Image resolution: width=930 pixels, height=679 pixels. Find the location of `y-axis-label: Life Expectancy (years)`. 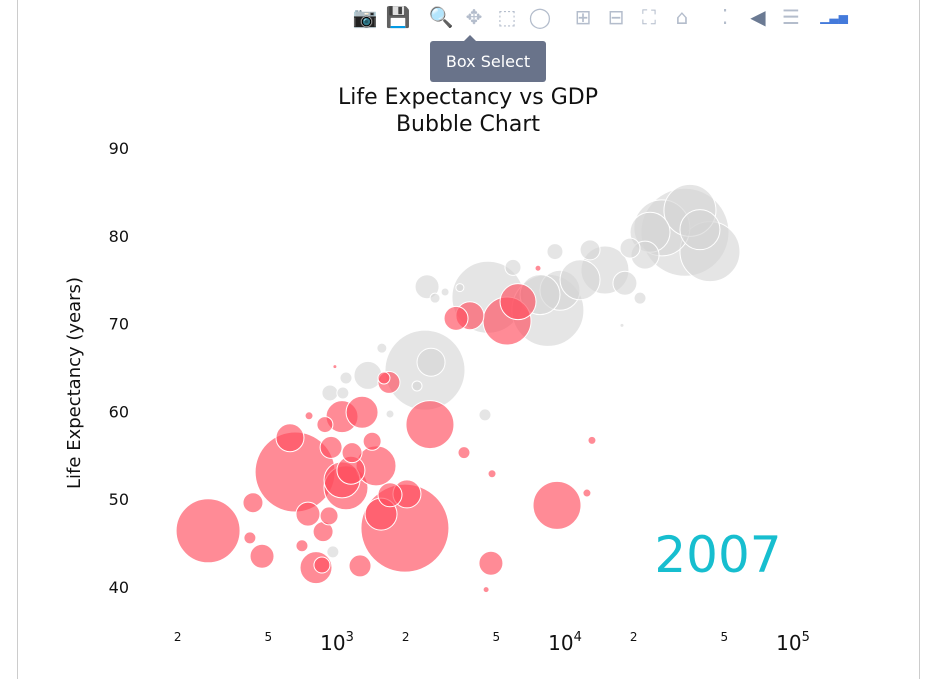

y-axis-label: Life Expectancy (years) is located at coordinates (74, 383).